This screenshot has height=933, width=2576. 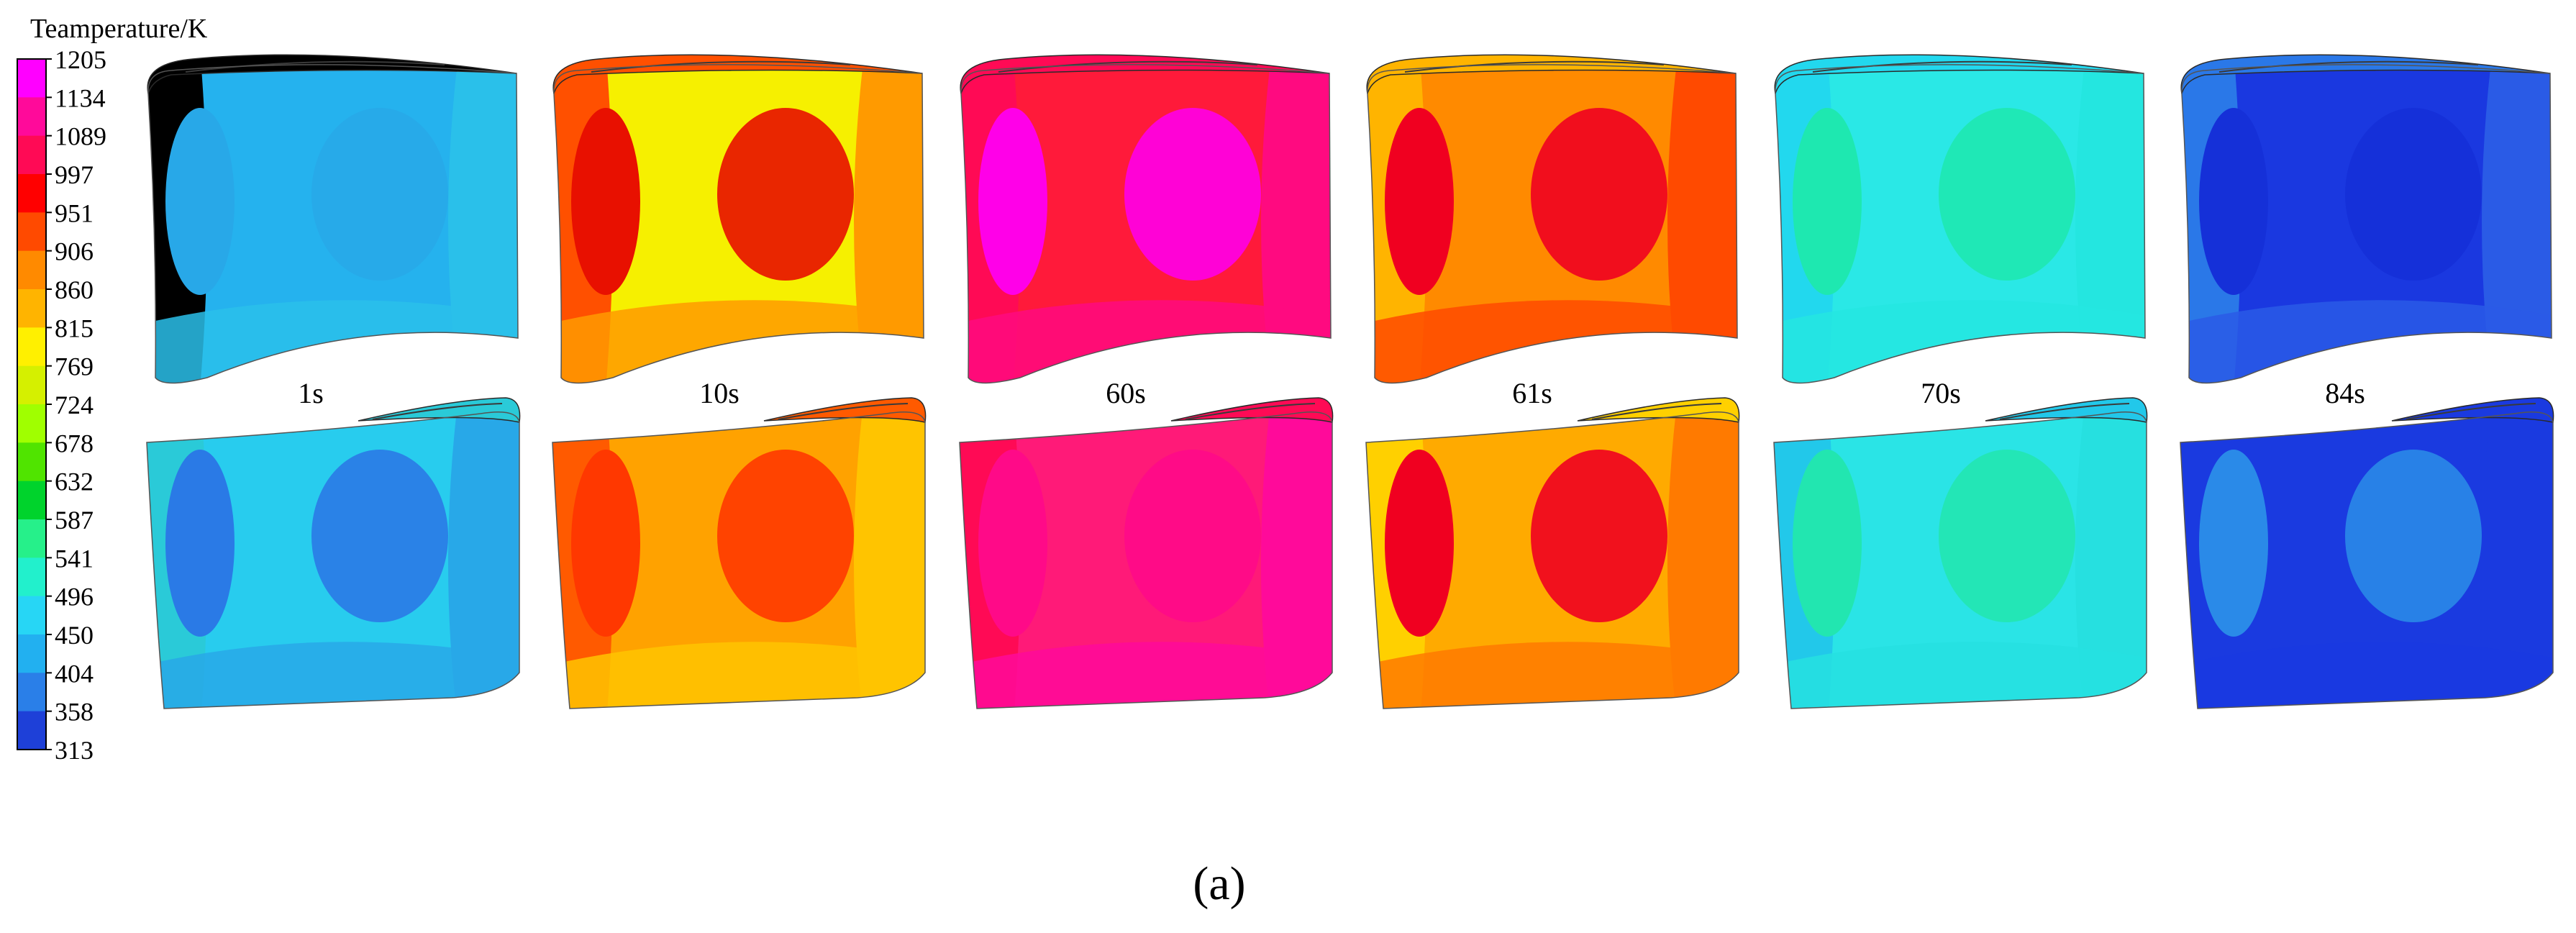 I want to click on colorbar-tick-label: 678, so click(x=74, y=443).